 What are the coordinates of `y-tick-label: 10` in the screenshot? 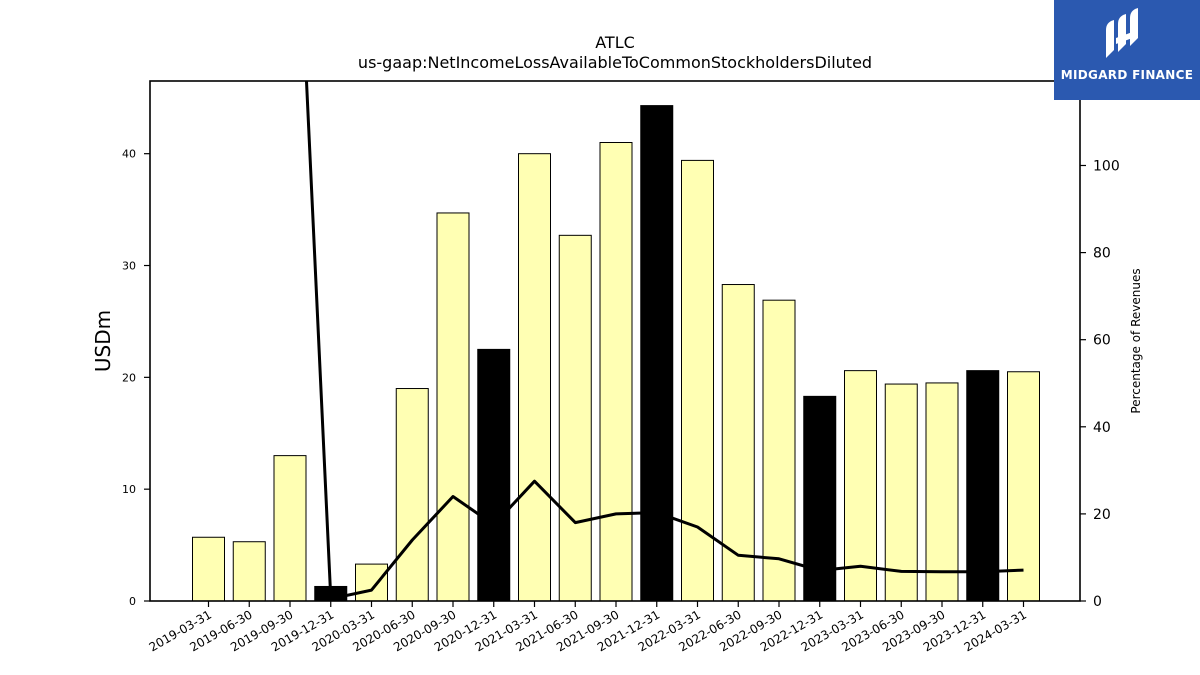 It's located at (129, 489).